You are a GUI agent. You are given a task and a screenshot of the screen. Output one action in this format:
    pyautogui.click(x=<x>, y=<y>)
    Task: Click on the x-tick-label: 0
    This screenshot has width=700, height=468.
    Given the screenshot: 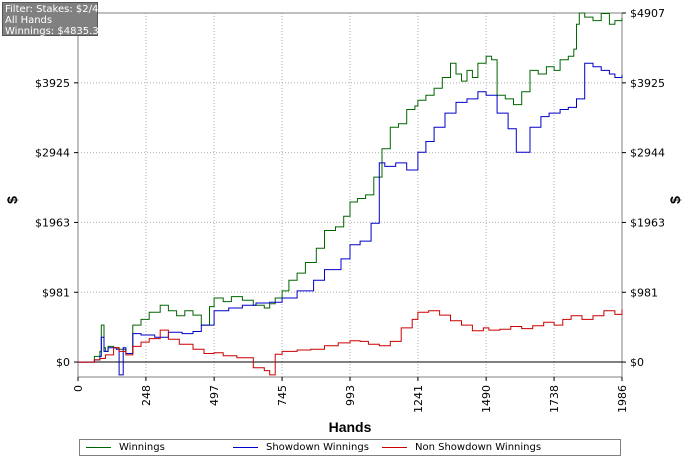 What is the action you would take?
    pyautogui.click(x=78, y=388)
    